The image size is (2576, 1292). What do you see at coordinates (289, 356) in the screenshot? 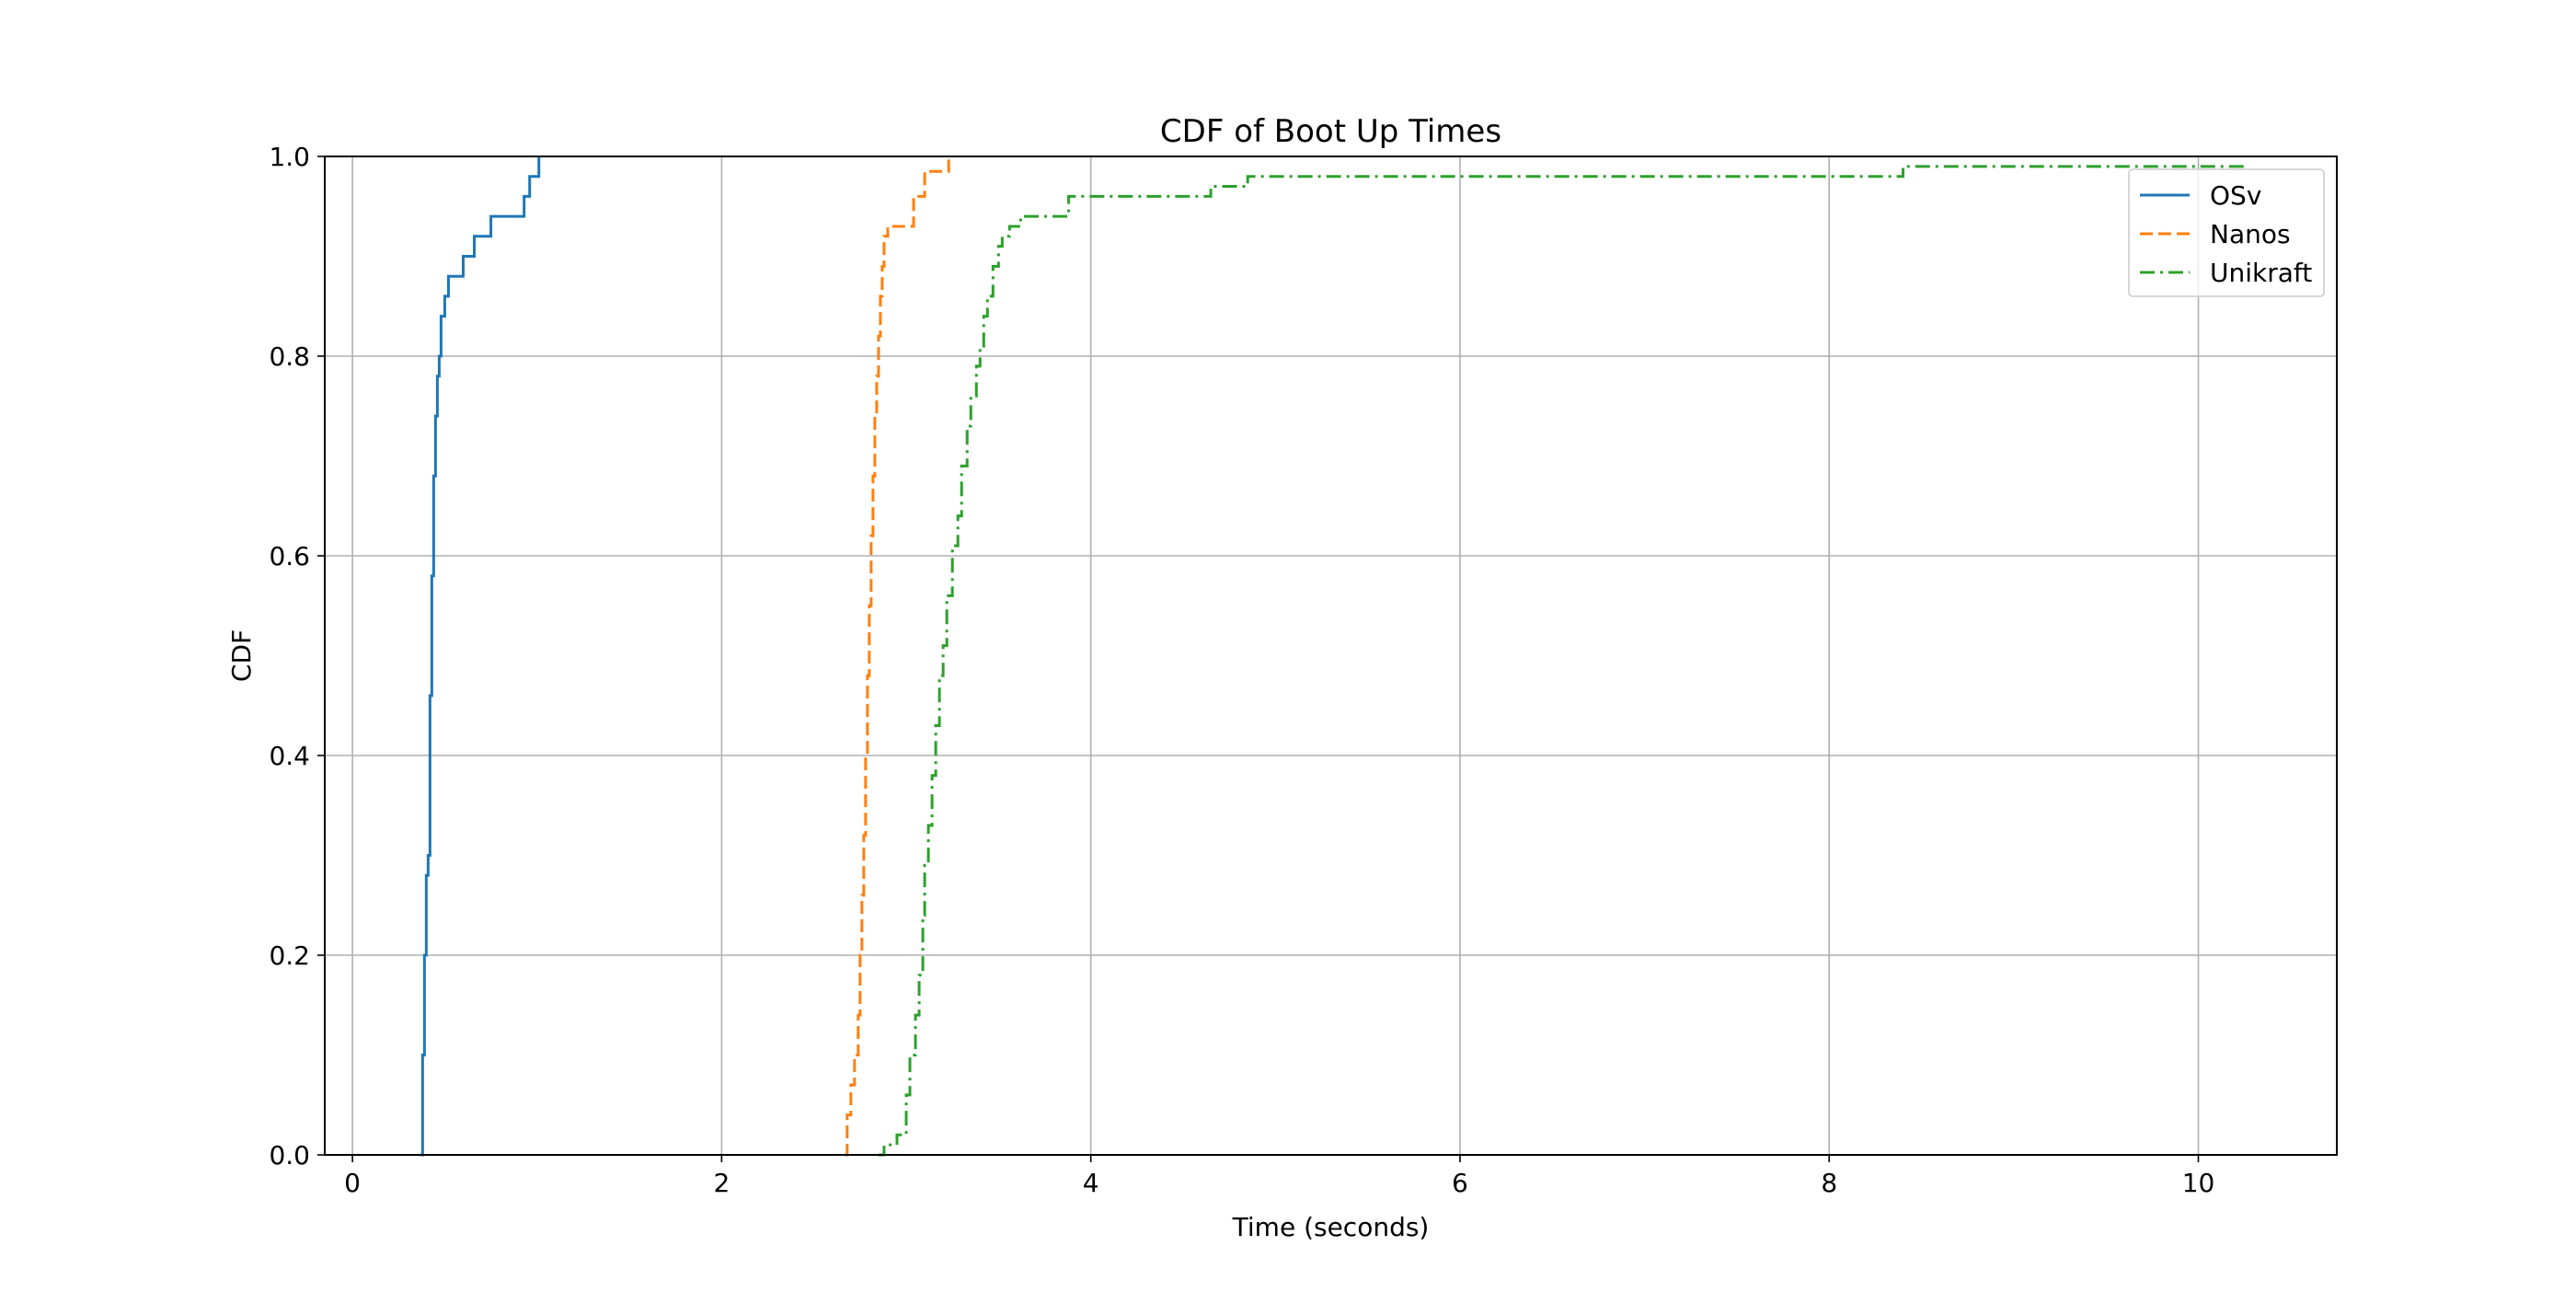
I see `y-tick-label: 0.8` at bounding box center [289, 356].